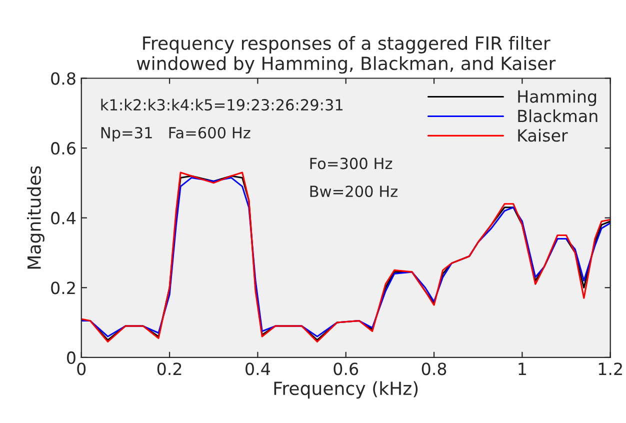  Describe the element at coordinates (354, 192) in the screenshot. I see `annotation: Bw=200 Hz` at that location.